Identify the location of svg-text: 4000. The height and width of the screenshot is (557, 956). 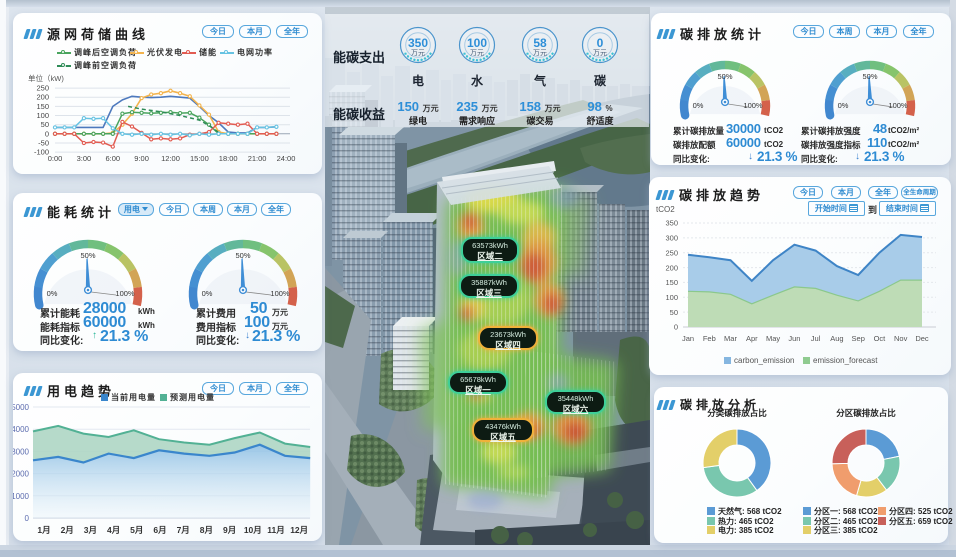
(21, 429).